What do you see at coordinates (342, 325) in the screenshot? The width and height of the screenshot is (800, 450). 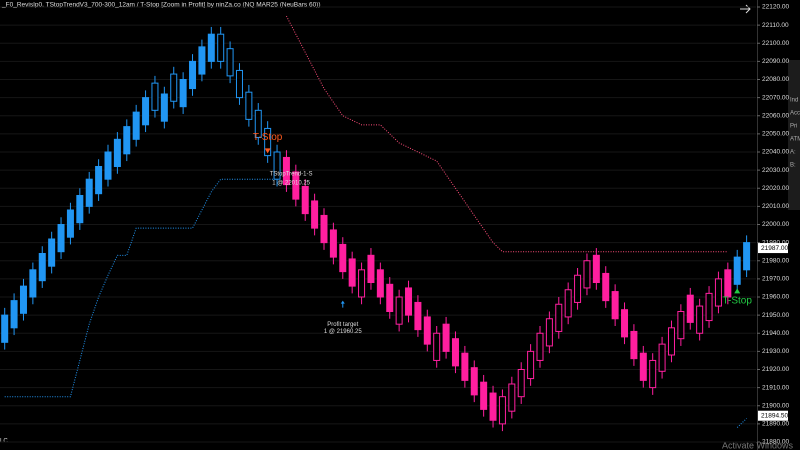 I see `annotation: Profit target` at bounding box center [342, 325].